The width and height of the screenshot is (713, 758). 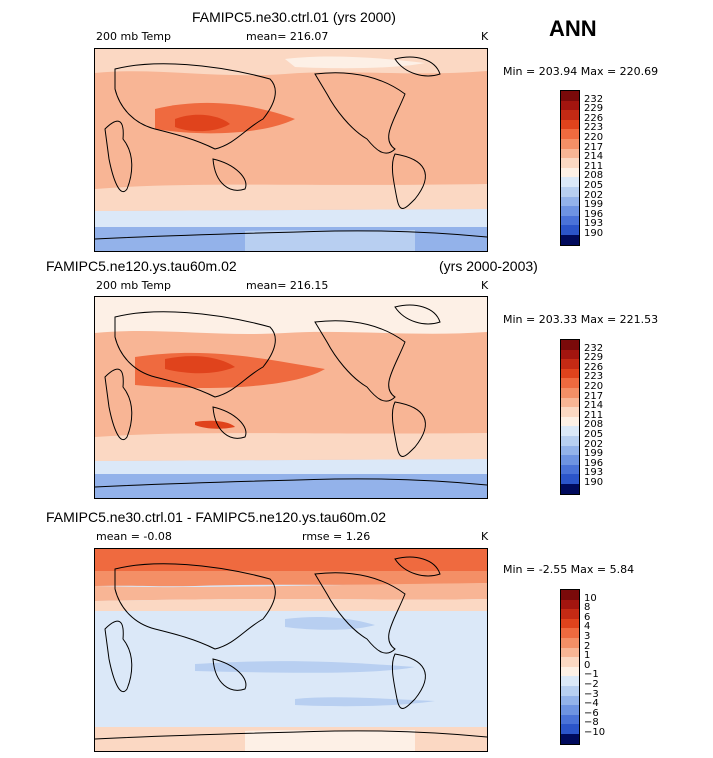 I want to click on panel-3-map, so click(x=291, y=650).